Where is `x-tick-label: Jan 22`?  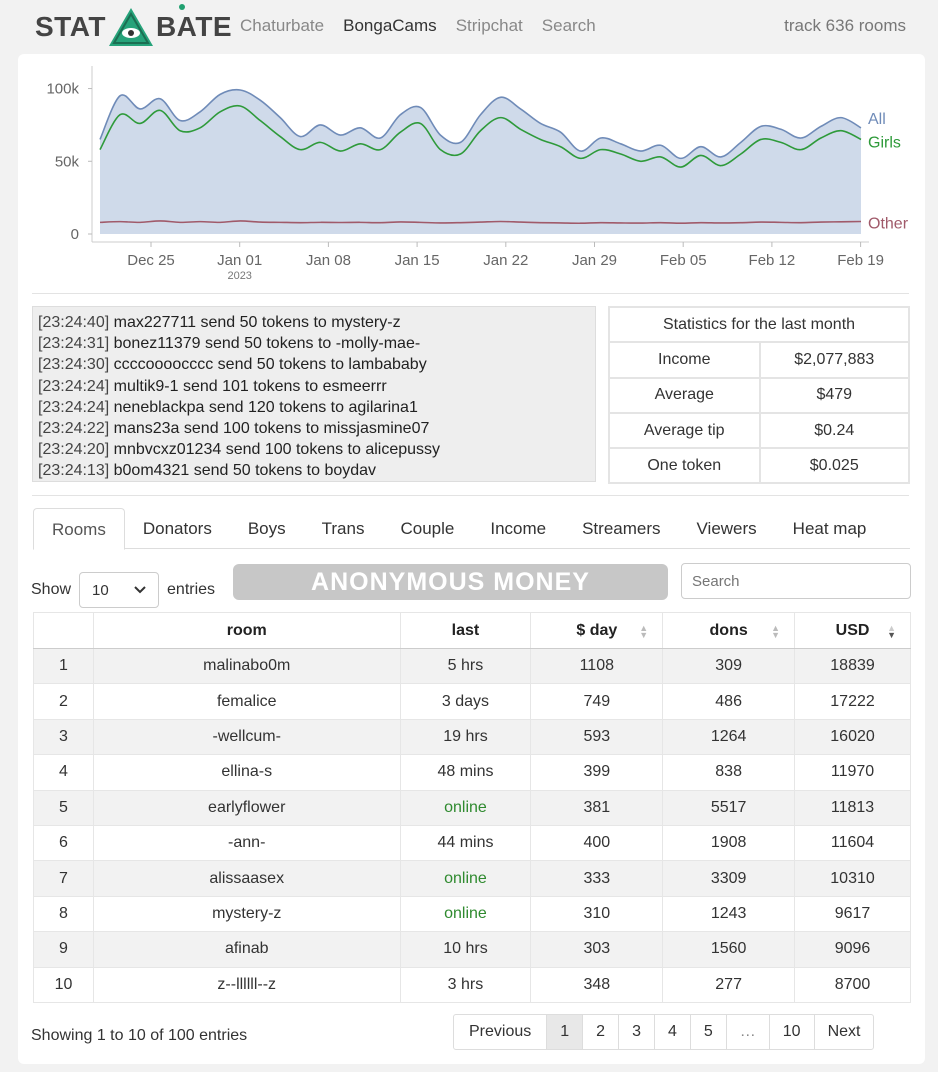 x-tick-label: Jan 22 is located at coordinates (505, 260).